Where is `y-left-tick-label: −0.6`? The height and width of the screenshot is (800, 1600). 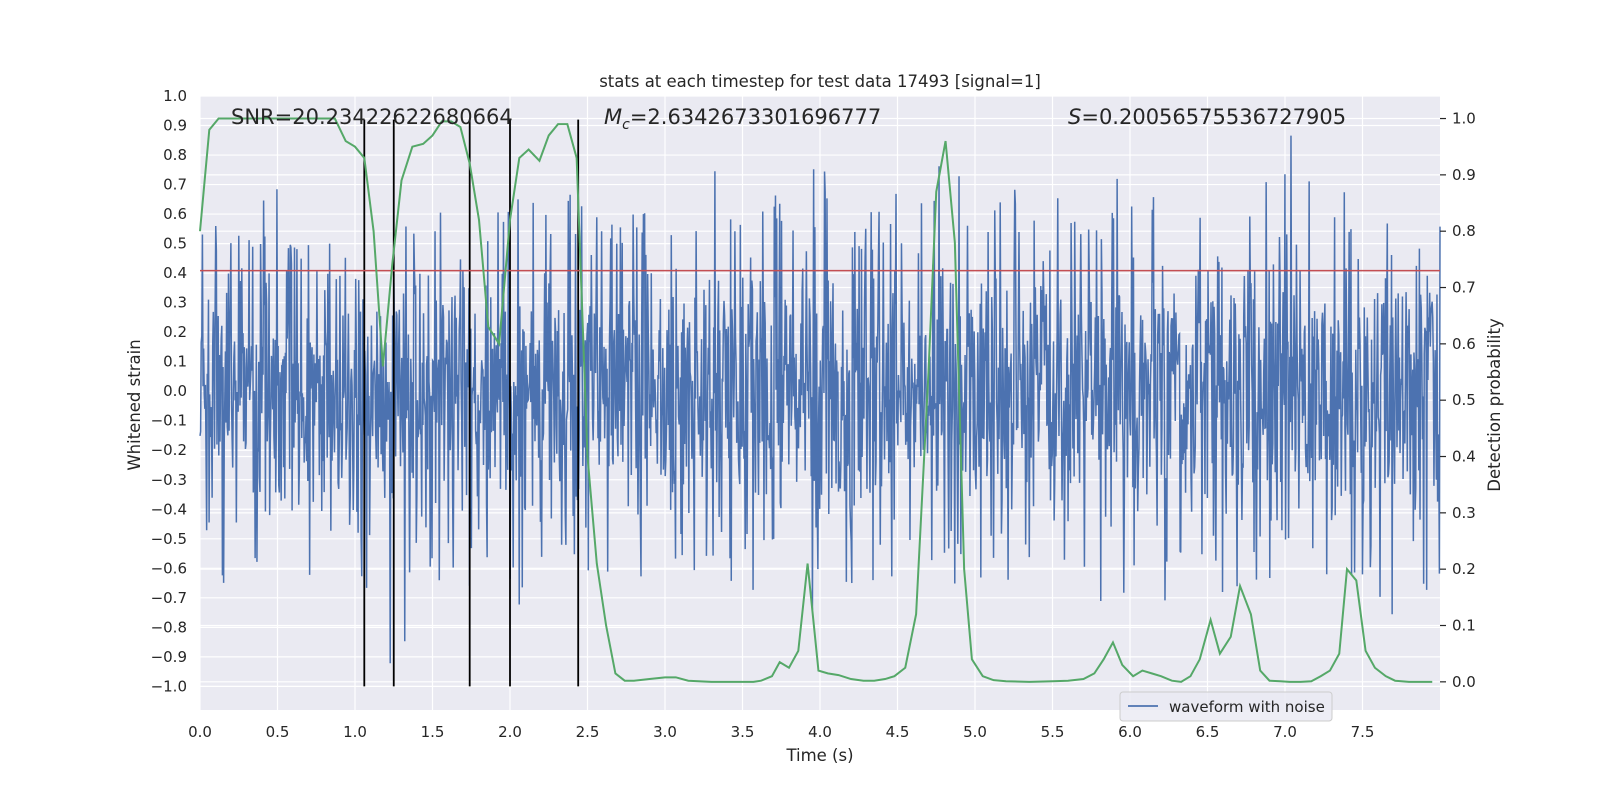
y-left-tick-label: −0.6 is located at coordinates (169, 568).